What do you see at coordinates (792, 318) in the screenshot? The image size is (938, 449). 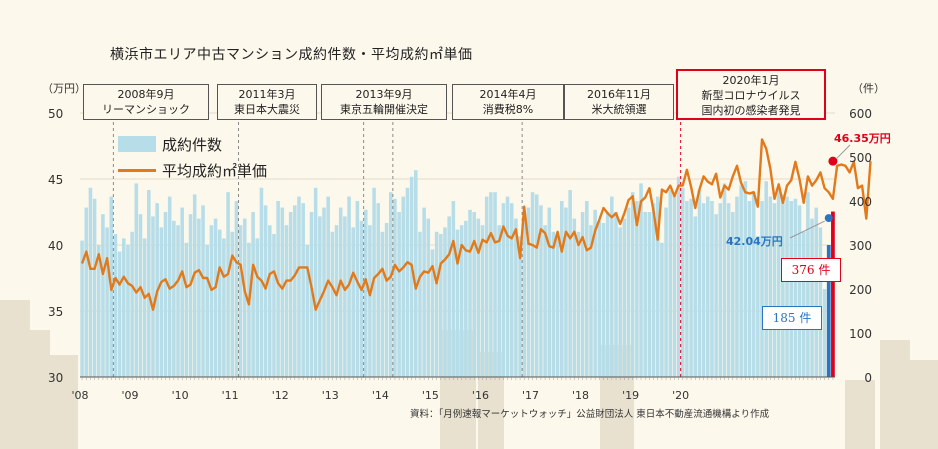 I see `count-prev-callout: 185 件` at bounding box center [792, 318].